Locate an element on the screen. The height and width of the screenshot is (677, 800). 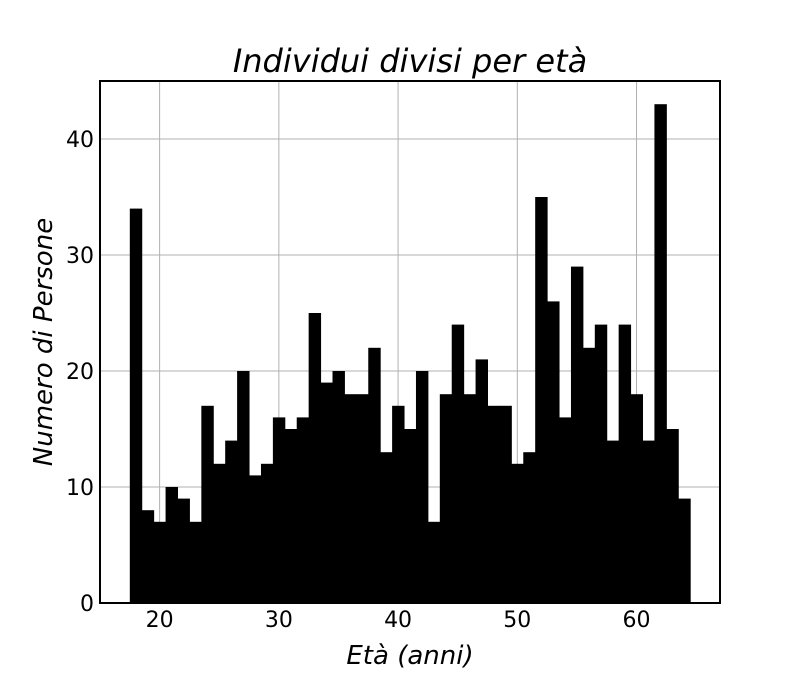
y-tick-label: 10 is located at coordinates (80, 488).